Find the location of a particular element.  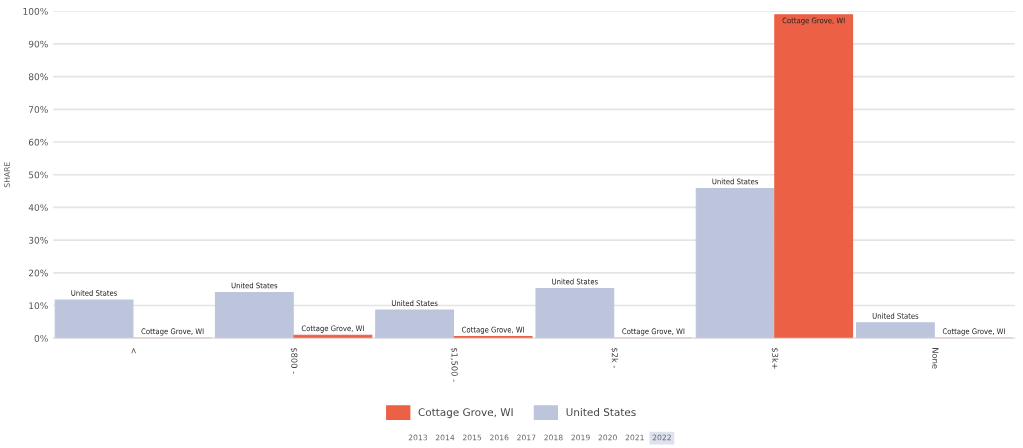

x-tick-label: < is located at coordinates (133, 351).